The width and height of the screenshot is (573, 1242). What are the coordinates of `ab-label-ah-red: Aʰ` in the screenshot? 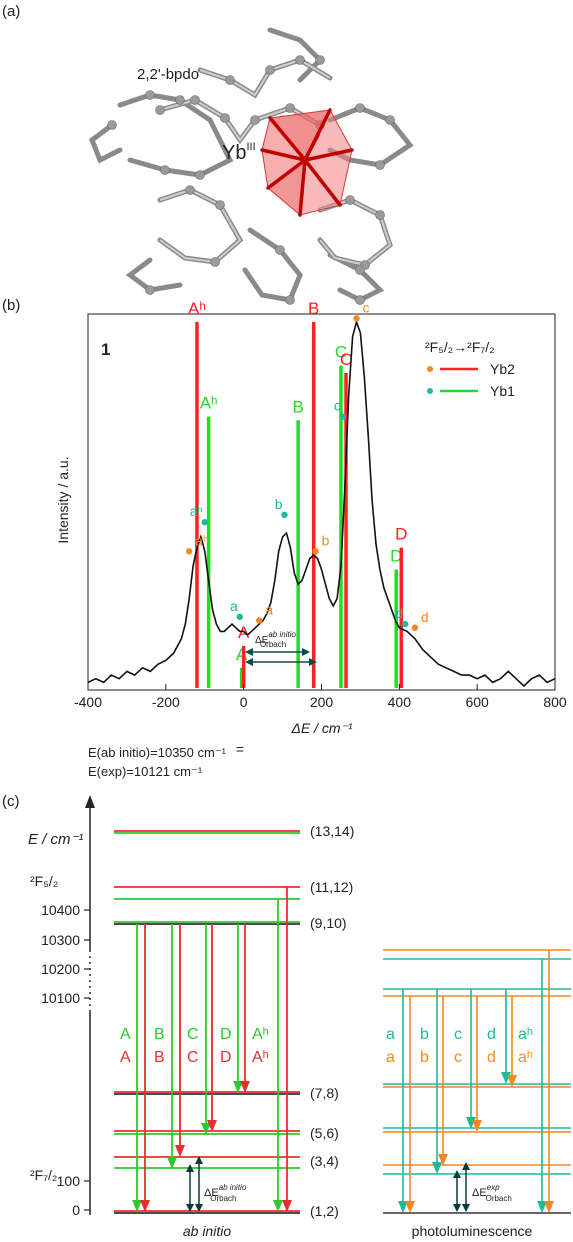 It's located at (260, 1057).